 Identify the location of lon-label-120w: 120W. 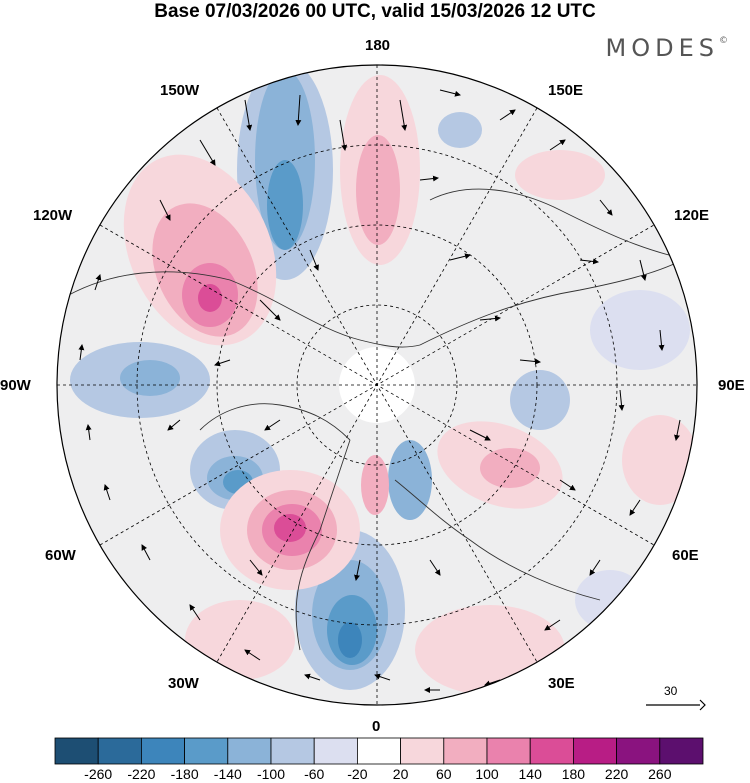
(53, 215).